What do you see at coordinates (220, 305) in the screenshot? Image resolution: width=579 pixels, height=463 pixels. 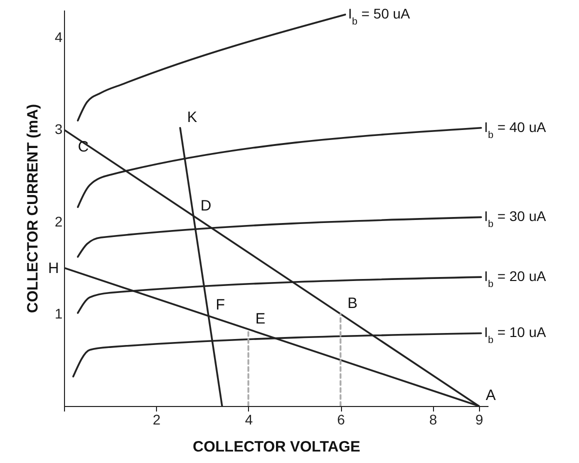 I see `annotation: F` at bounding box center [220, 305].